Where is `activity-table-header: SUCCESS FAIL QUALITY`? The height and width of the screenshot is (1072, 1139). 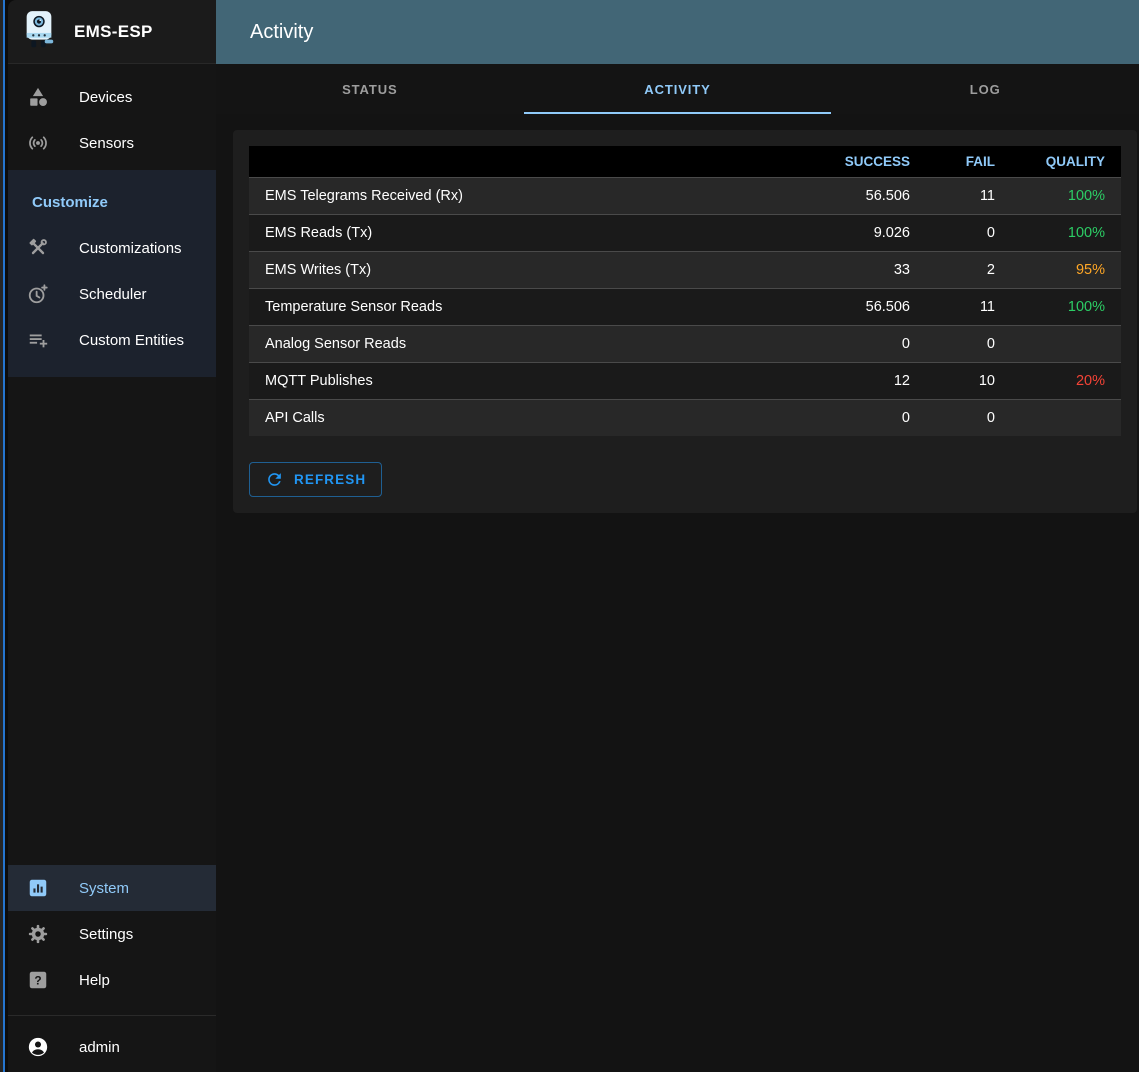 activity-table-header: SUCCESS FAIL QUALITY is located at coordinates (685, 162).